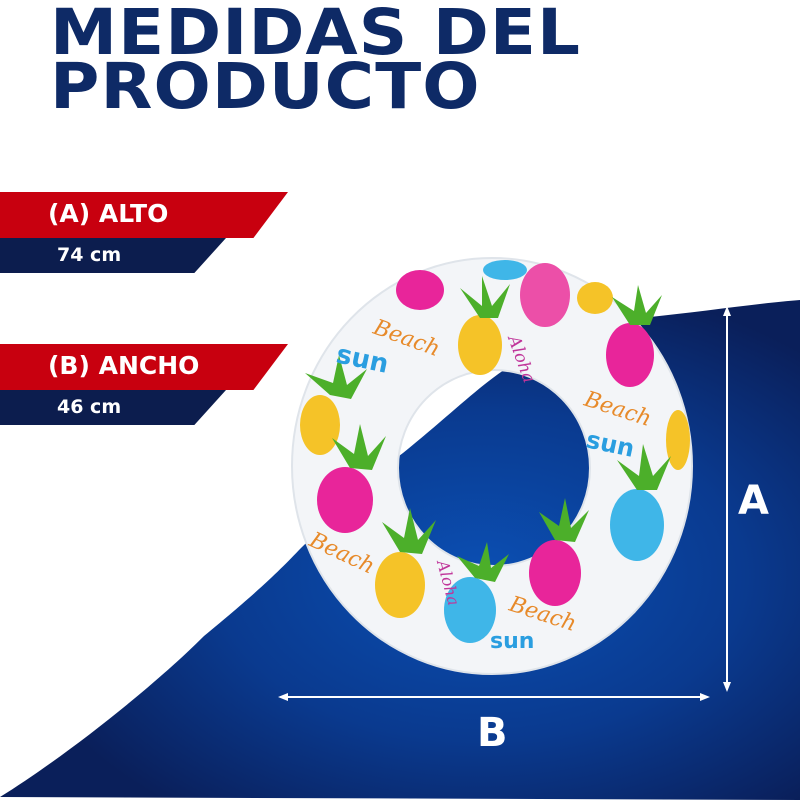  I want to click on height-value-band, so click(113, 255).